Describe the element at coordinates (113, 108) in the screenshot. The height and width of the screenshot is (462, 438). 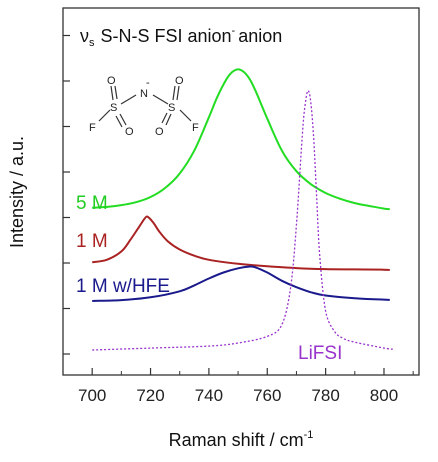
I see `atom-s-left: S` at that location.